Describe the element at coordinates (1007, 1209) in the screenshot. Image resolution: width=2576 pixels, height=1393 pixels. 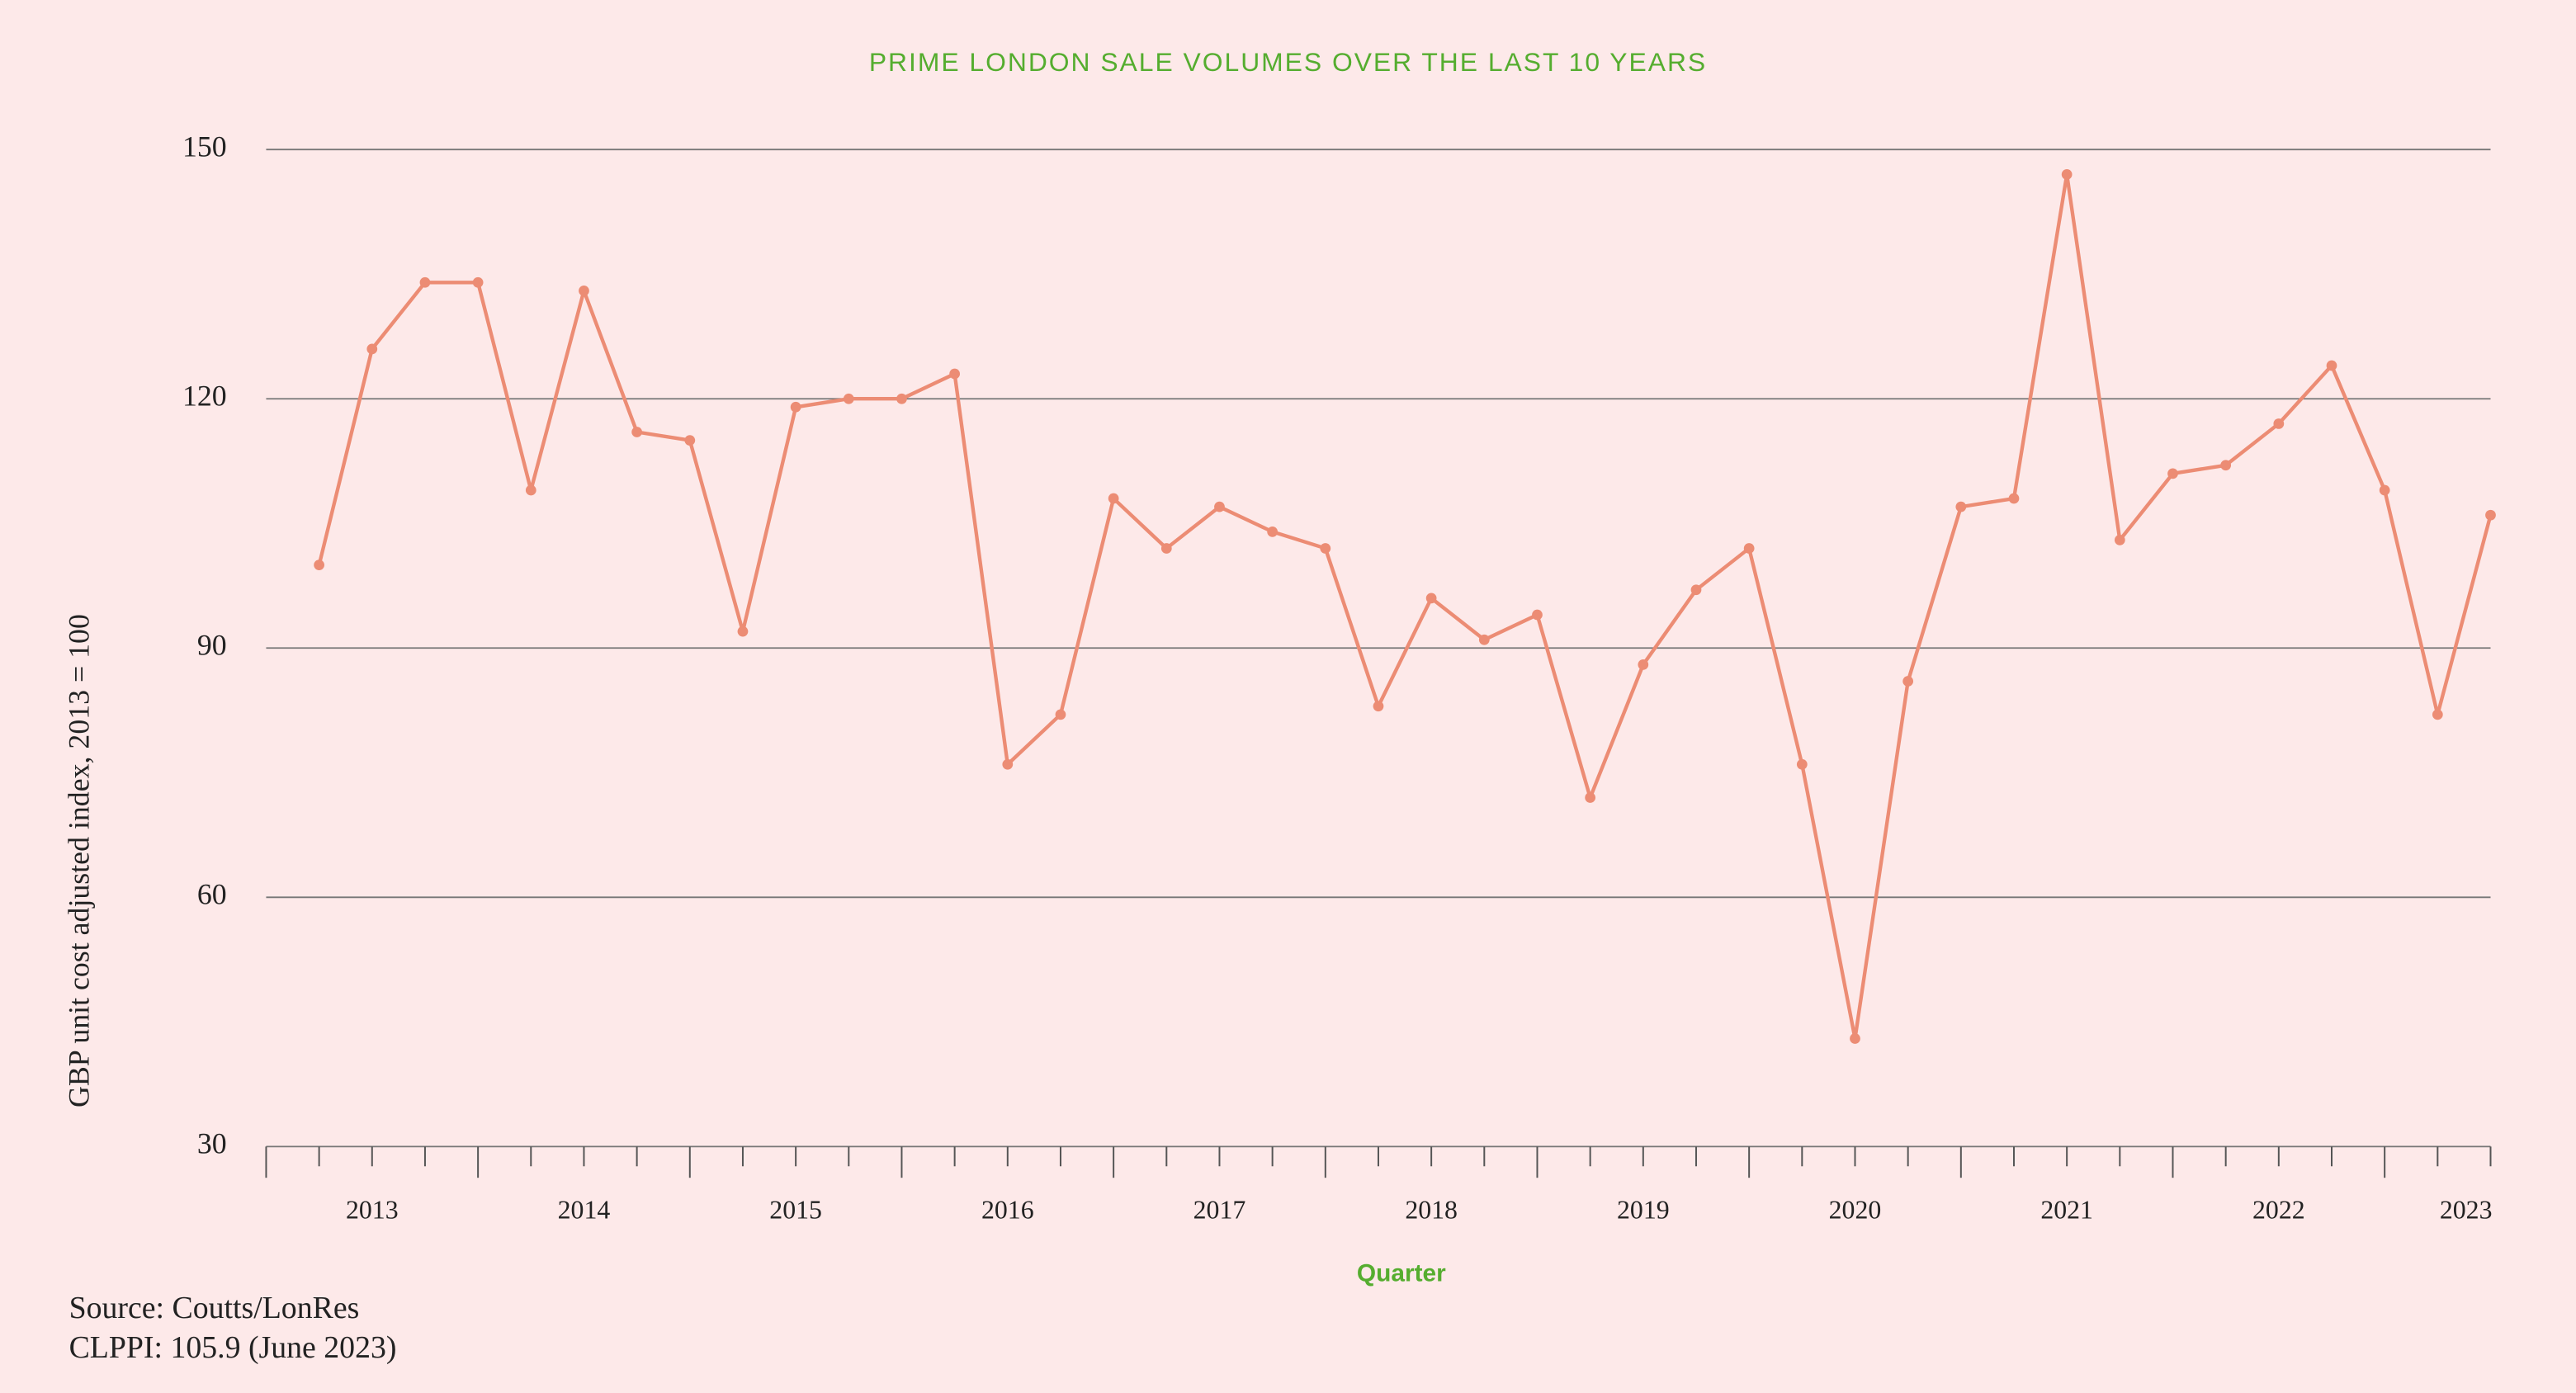
I see `x-tick-label: 2016` at that location.